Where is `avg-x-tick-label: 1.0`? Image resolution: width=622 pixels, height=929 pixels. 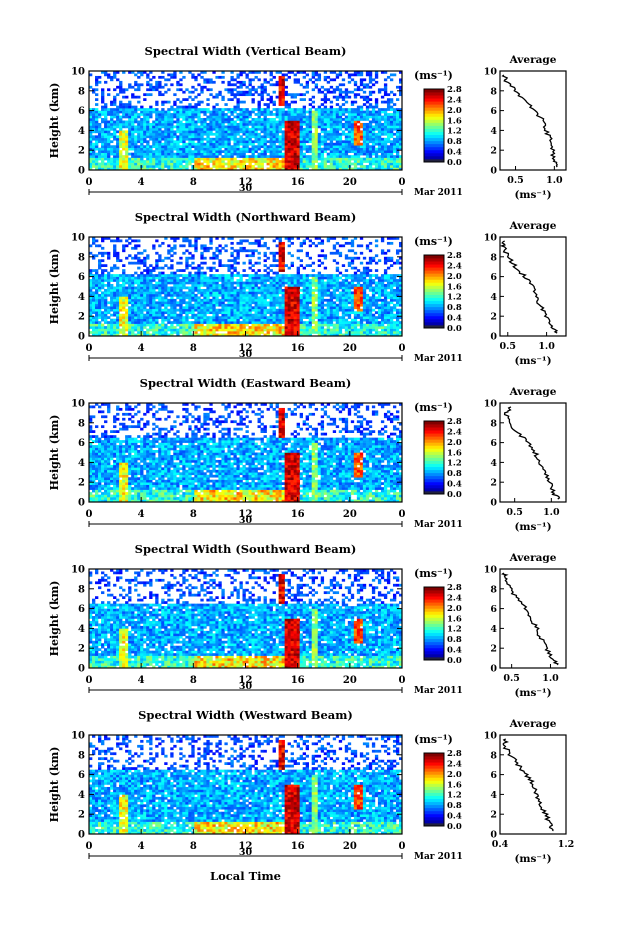
avg-x-tick-label: 1.0 is located at coordinates (554, 180).